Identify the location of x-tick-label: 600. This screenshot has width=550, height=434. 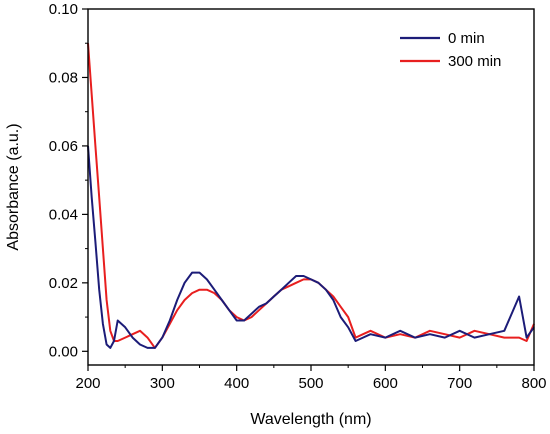
(385, 383).